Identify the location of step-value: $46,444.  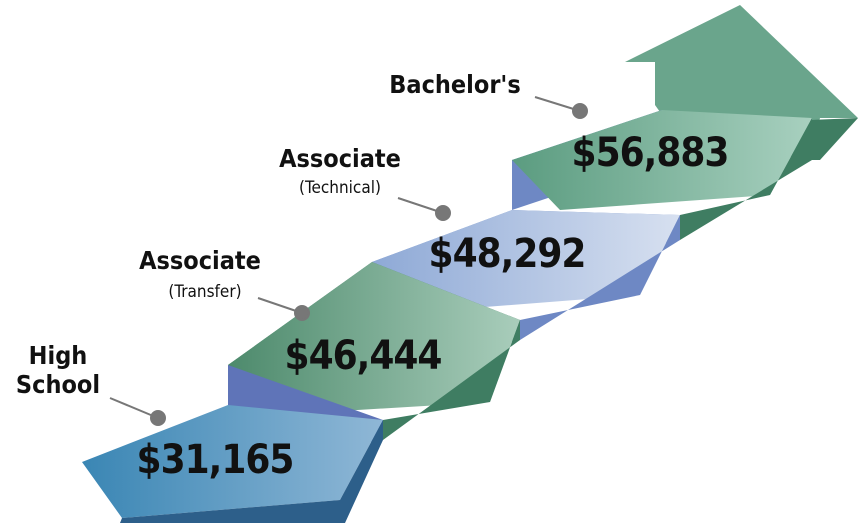
(363, 356).